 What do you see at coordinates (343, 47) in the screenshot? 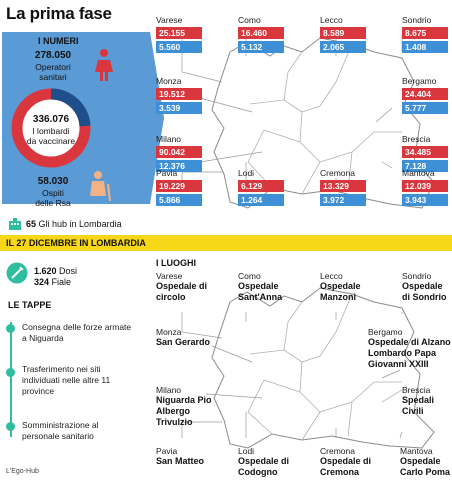
I see `province-blue-value: 2.065` at bounding box center [343, 47].